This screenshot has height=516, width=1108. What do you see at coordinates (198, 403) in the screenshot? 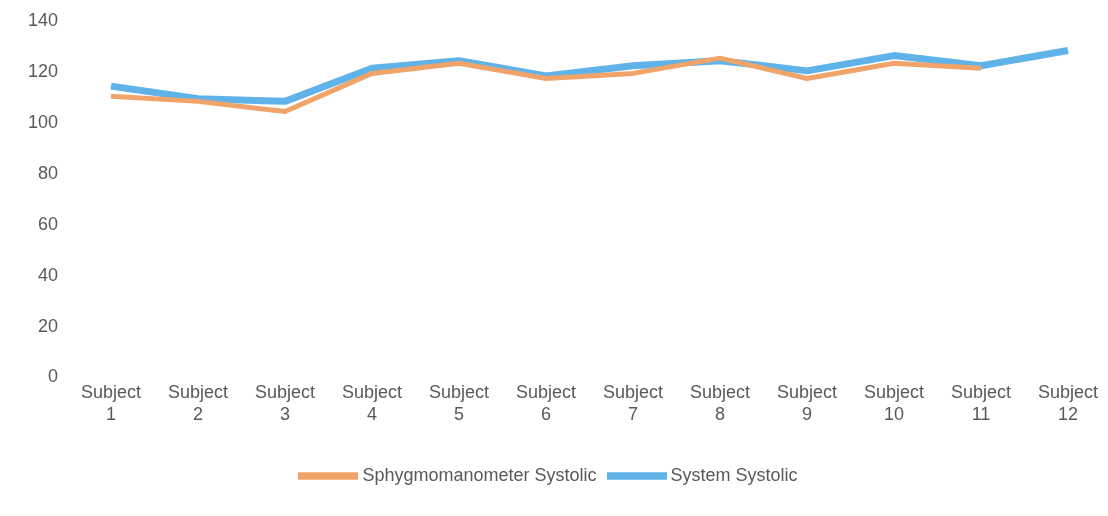
I see `x-tick-label: Subject 2` at bounding box center [198, 403].